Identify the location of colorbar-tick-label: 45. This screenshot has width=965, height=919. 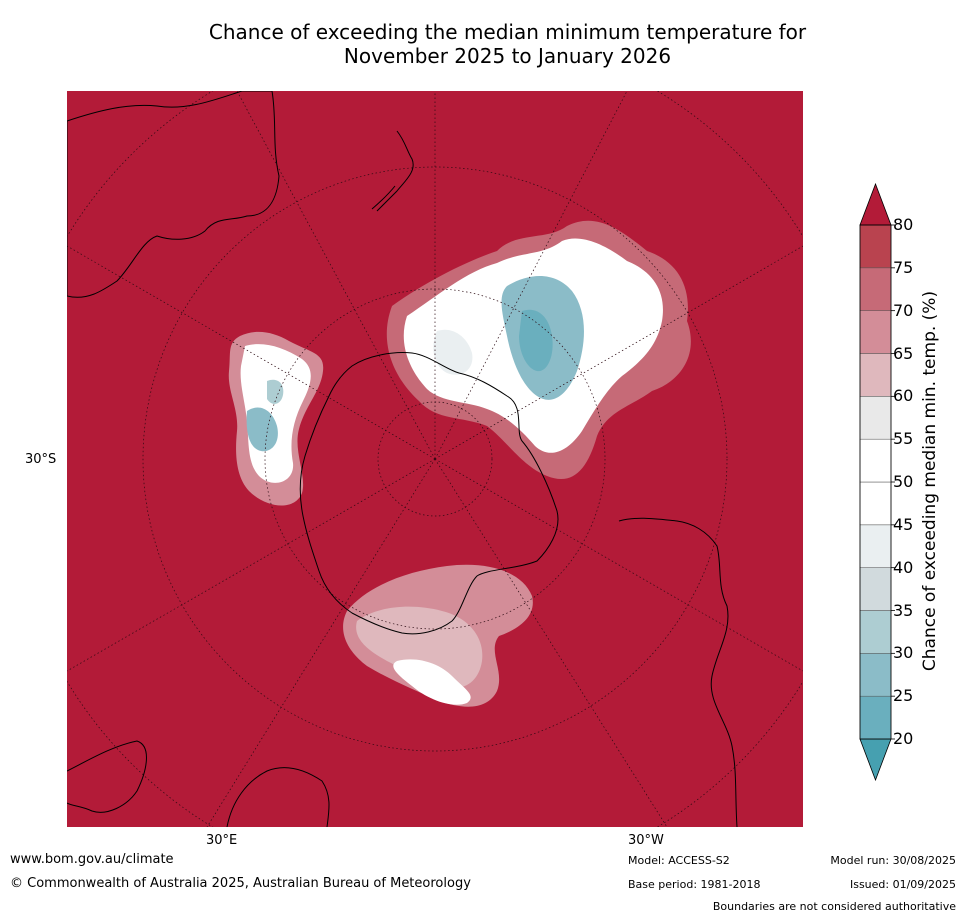
(903, 524).